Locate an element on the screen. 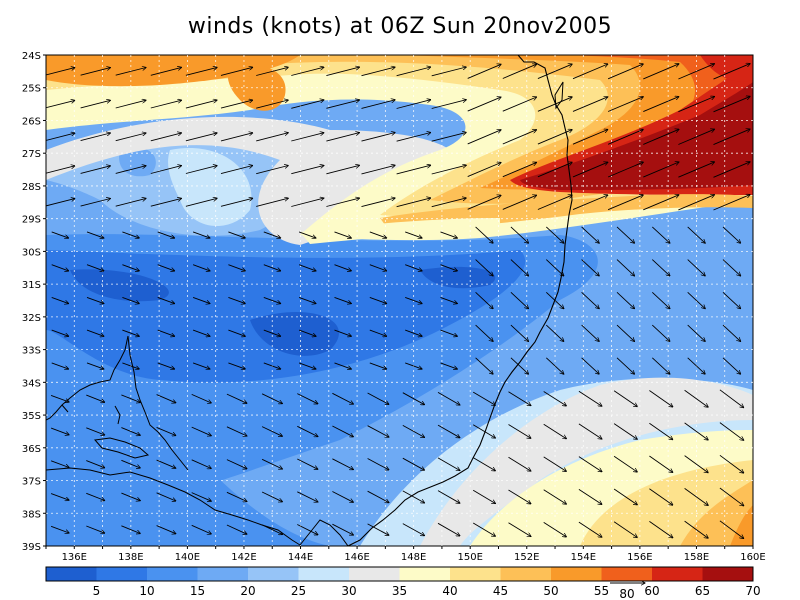 Image resolution: width=800 pixels, height=600 pixels. latitude-tick-label: 33S is located at coordinates (31, 351).